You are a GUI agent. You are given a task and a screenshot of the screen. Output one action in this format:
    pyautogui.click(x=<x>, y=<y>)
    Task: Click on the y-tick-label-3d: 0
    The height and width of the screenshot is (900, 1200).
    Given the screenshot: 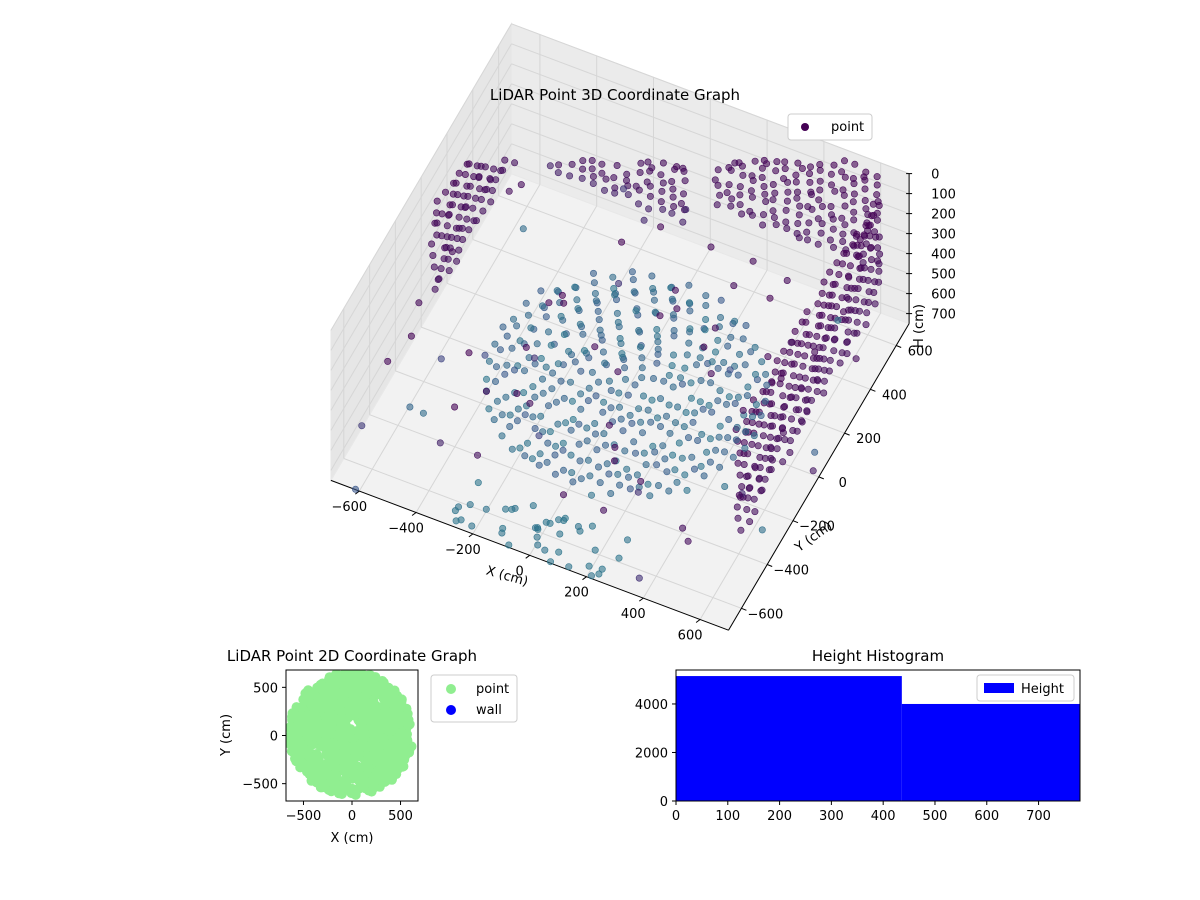 What is the action you would take?
    pyautogui.click(x=843, y=483)
    